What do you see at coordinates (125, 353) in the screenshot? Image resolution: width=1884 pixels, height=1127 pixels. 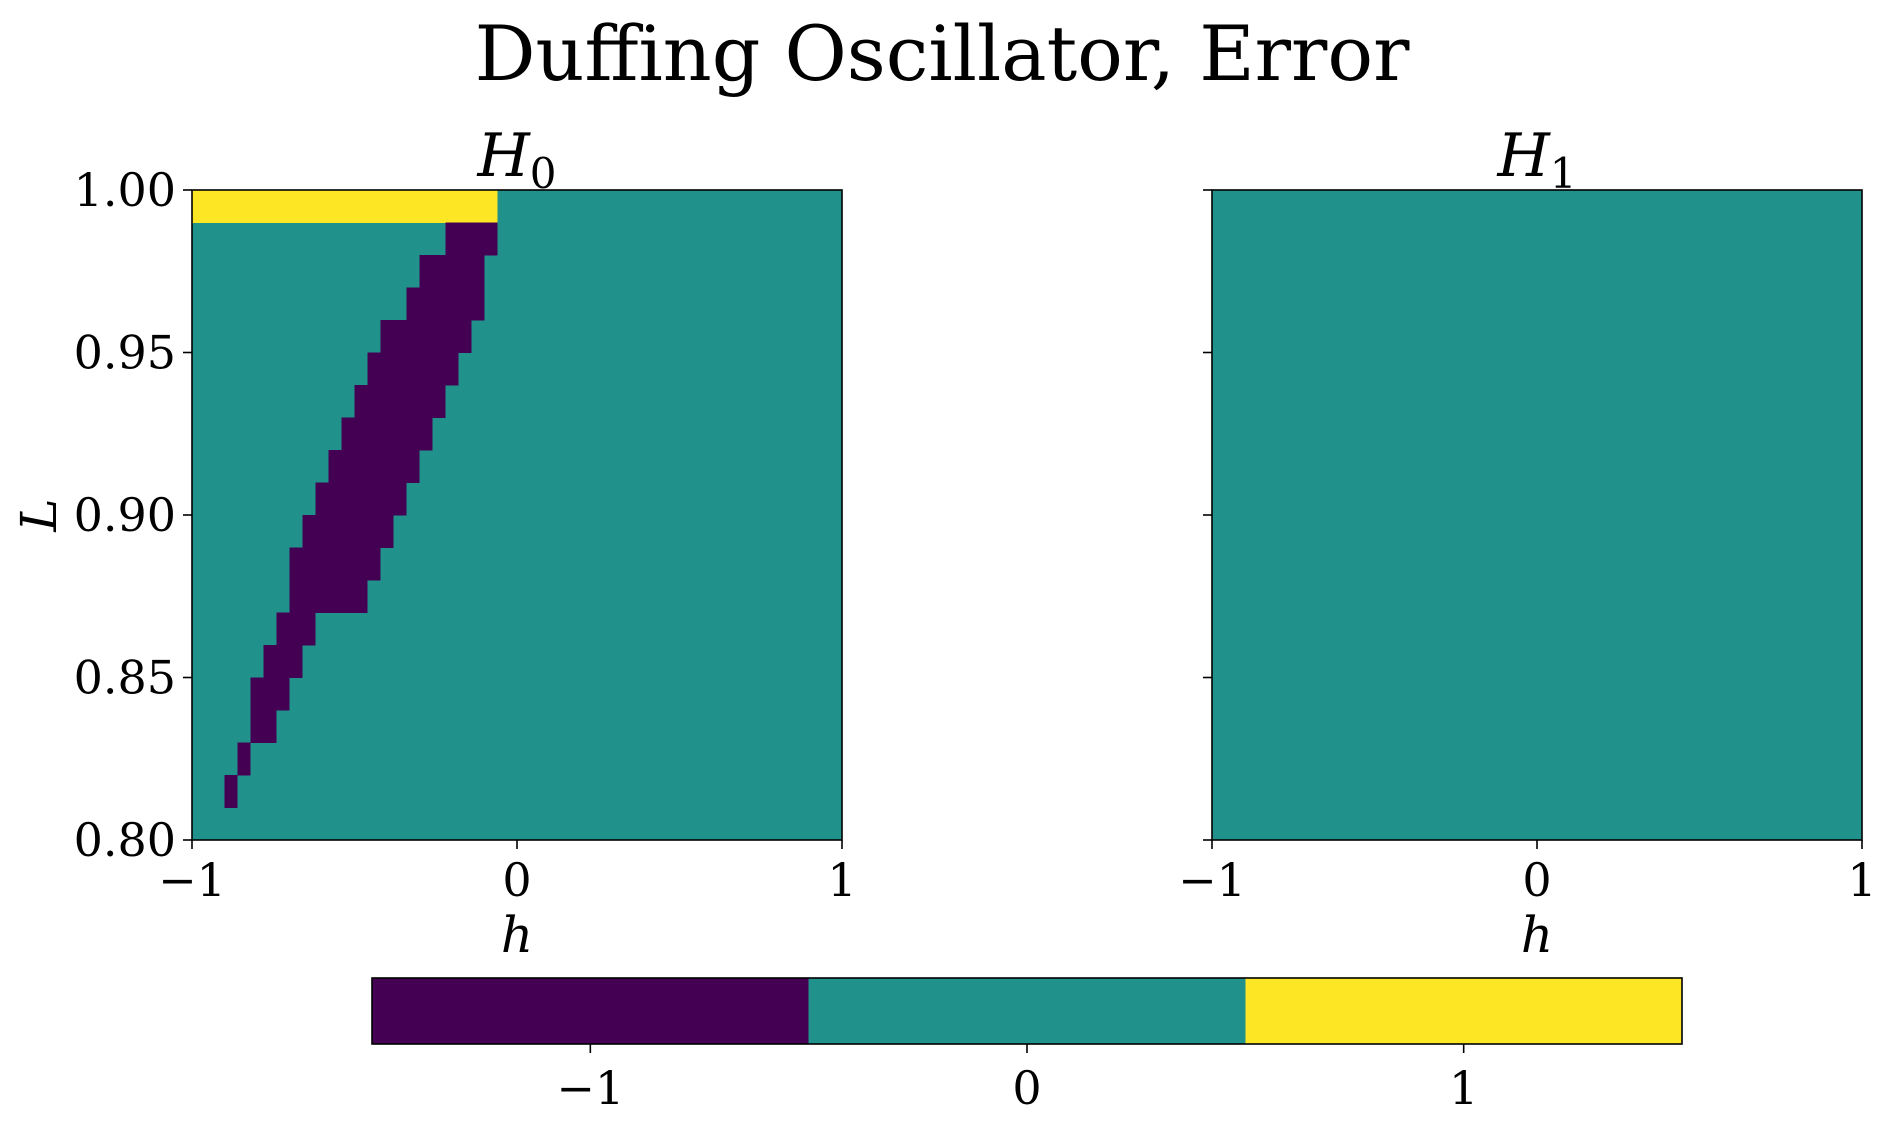 I see `y-tick-label: 0.95` at bounding box center [125, 353].